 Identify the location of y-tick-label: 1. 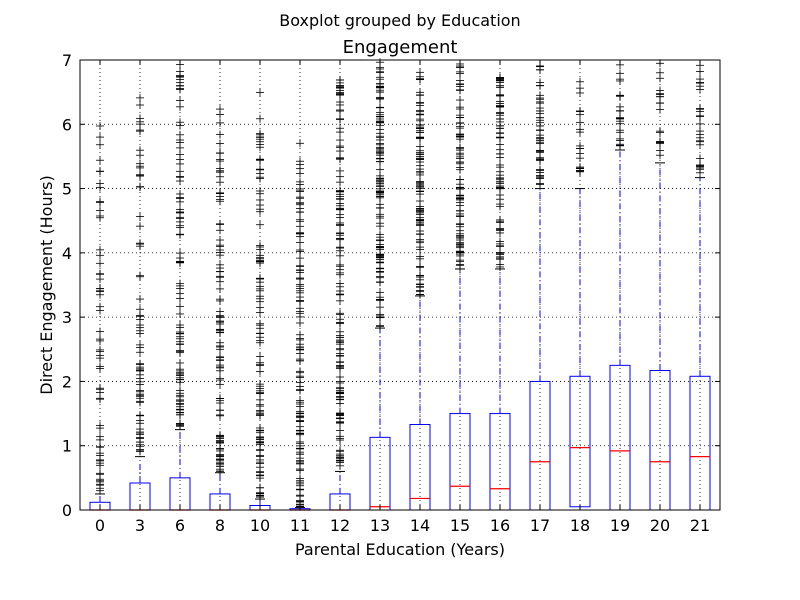
(67, 446).